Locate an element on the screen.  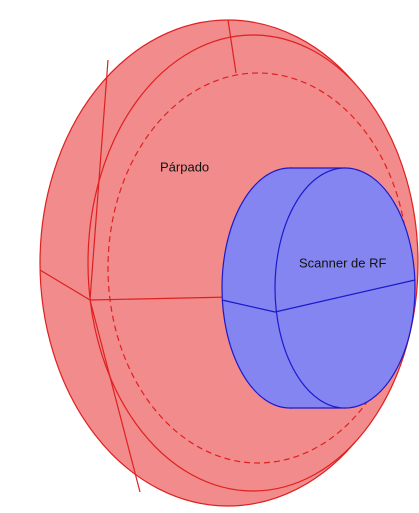
scanner-label: Scanner de RF is located at coordinates (342, 262).